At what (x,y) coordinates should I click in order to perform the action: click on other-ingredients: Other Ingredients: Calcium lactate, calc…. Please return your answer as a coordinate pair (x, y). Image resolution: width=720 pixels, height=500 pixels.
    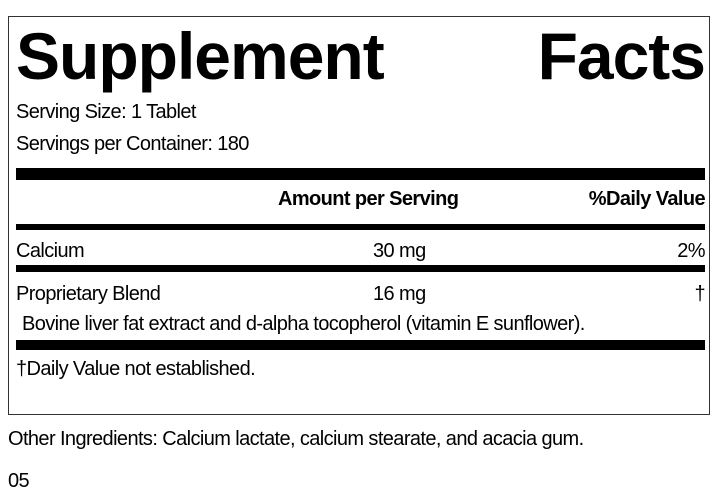
    Looking at the image, I should click on (296, 439).